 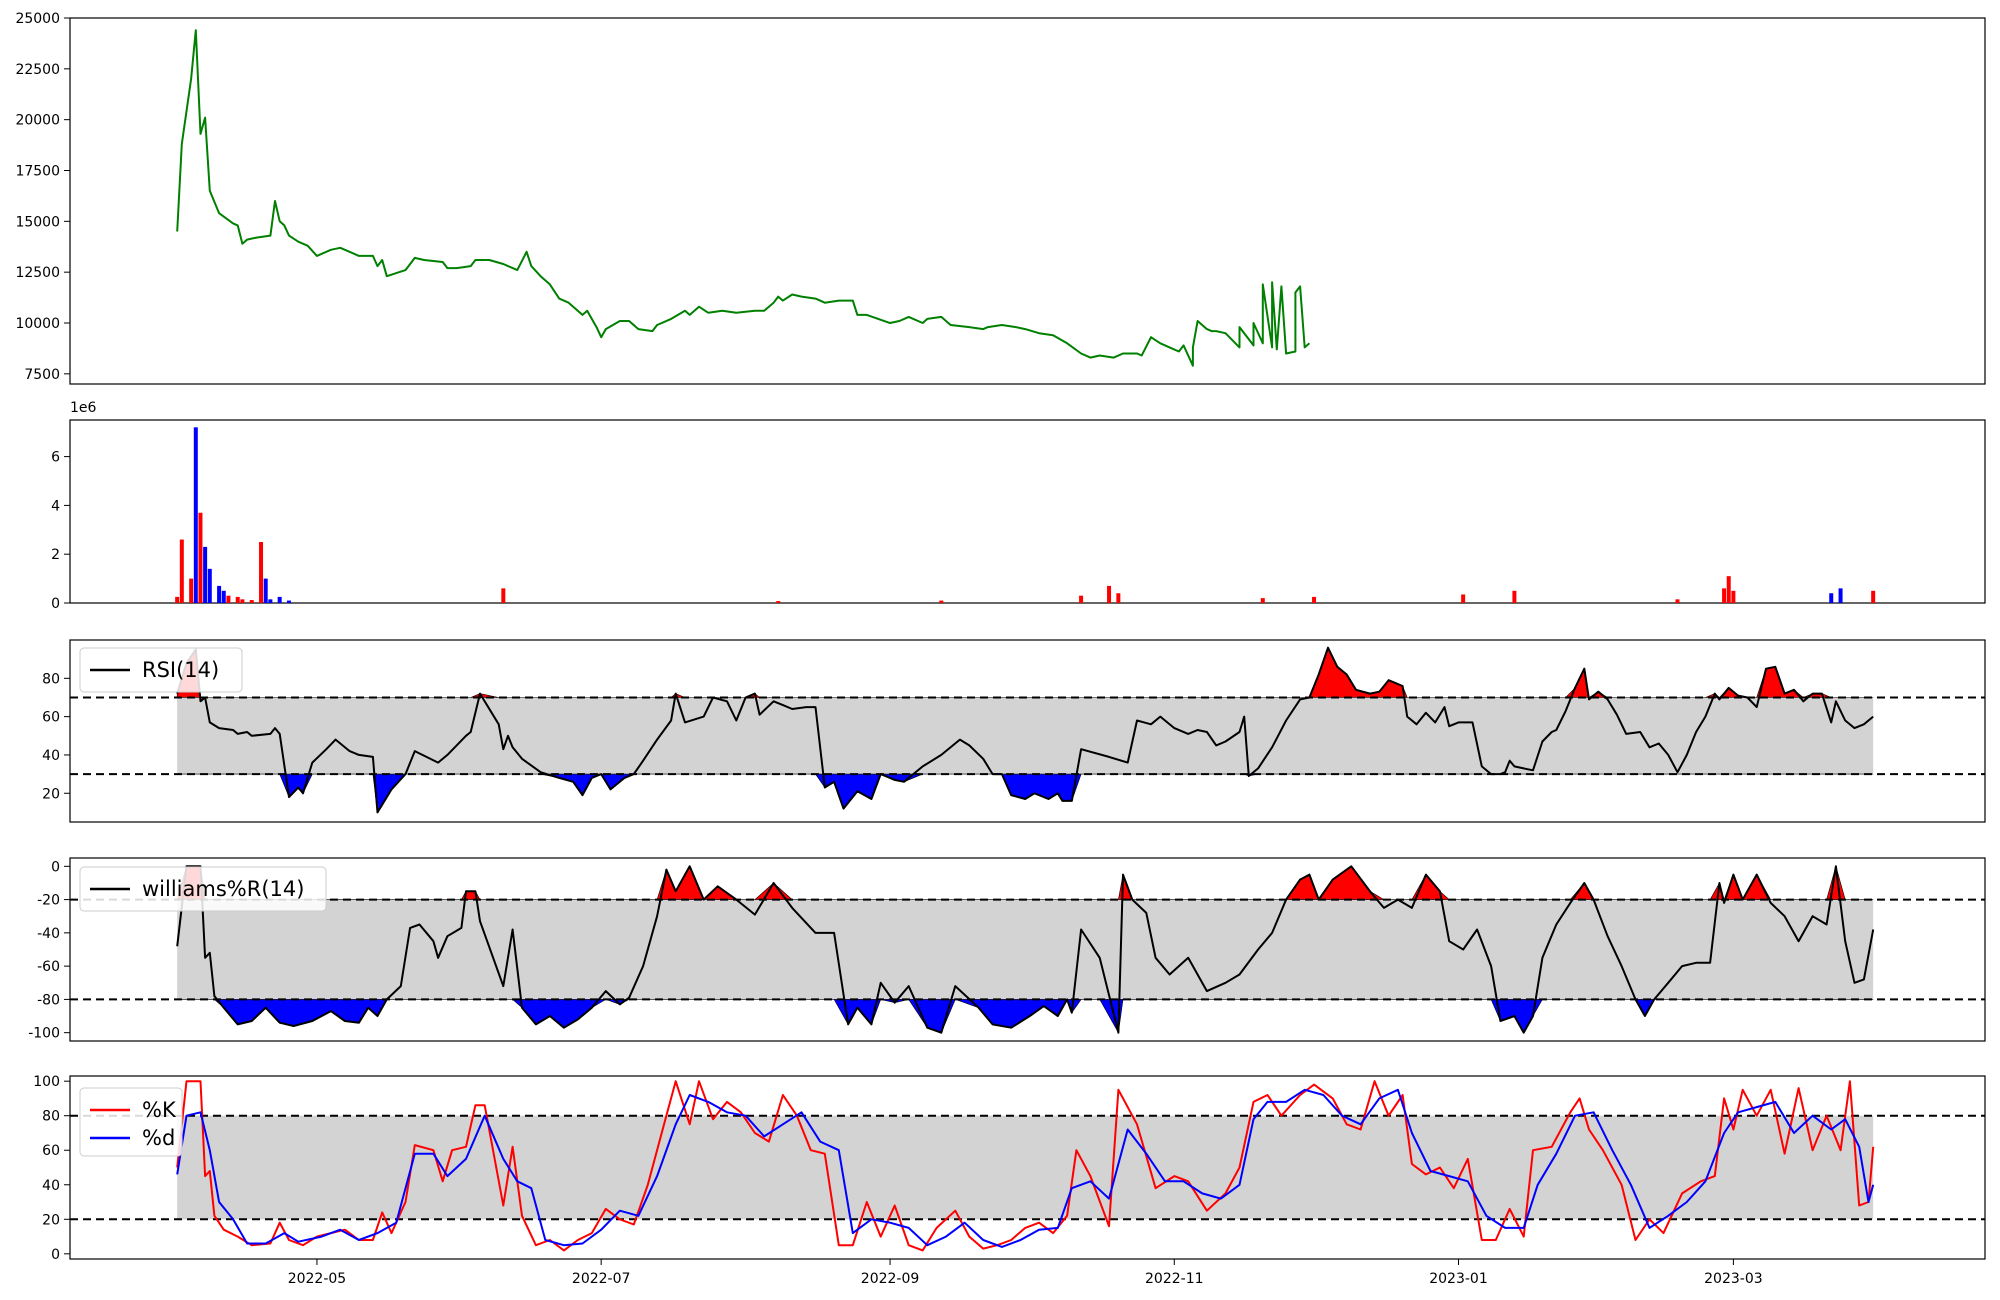 What do you see at coordinates (1174, 1279) in the screenshot?
I see `x-axis-tick-label: 2022-11` at bounding box center [1174, 1279].